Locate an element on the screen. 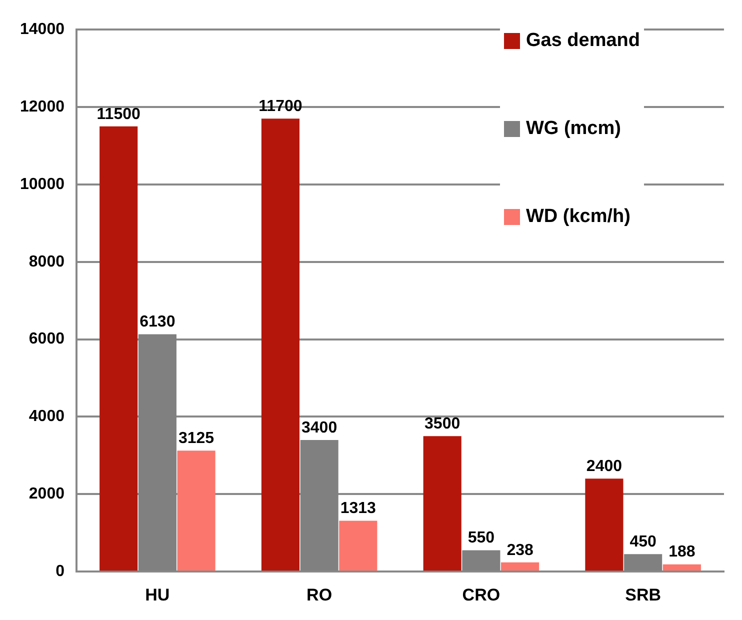 This screenshot has width=742, height=620. legend-label: WG (mcm) is located at coordinates (573, 129).